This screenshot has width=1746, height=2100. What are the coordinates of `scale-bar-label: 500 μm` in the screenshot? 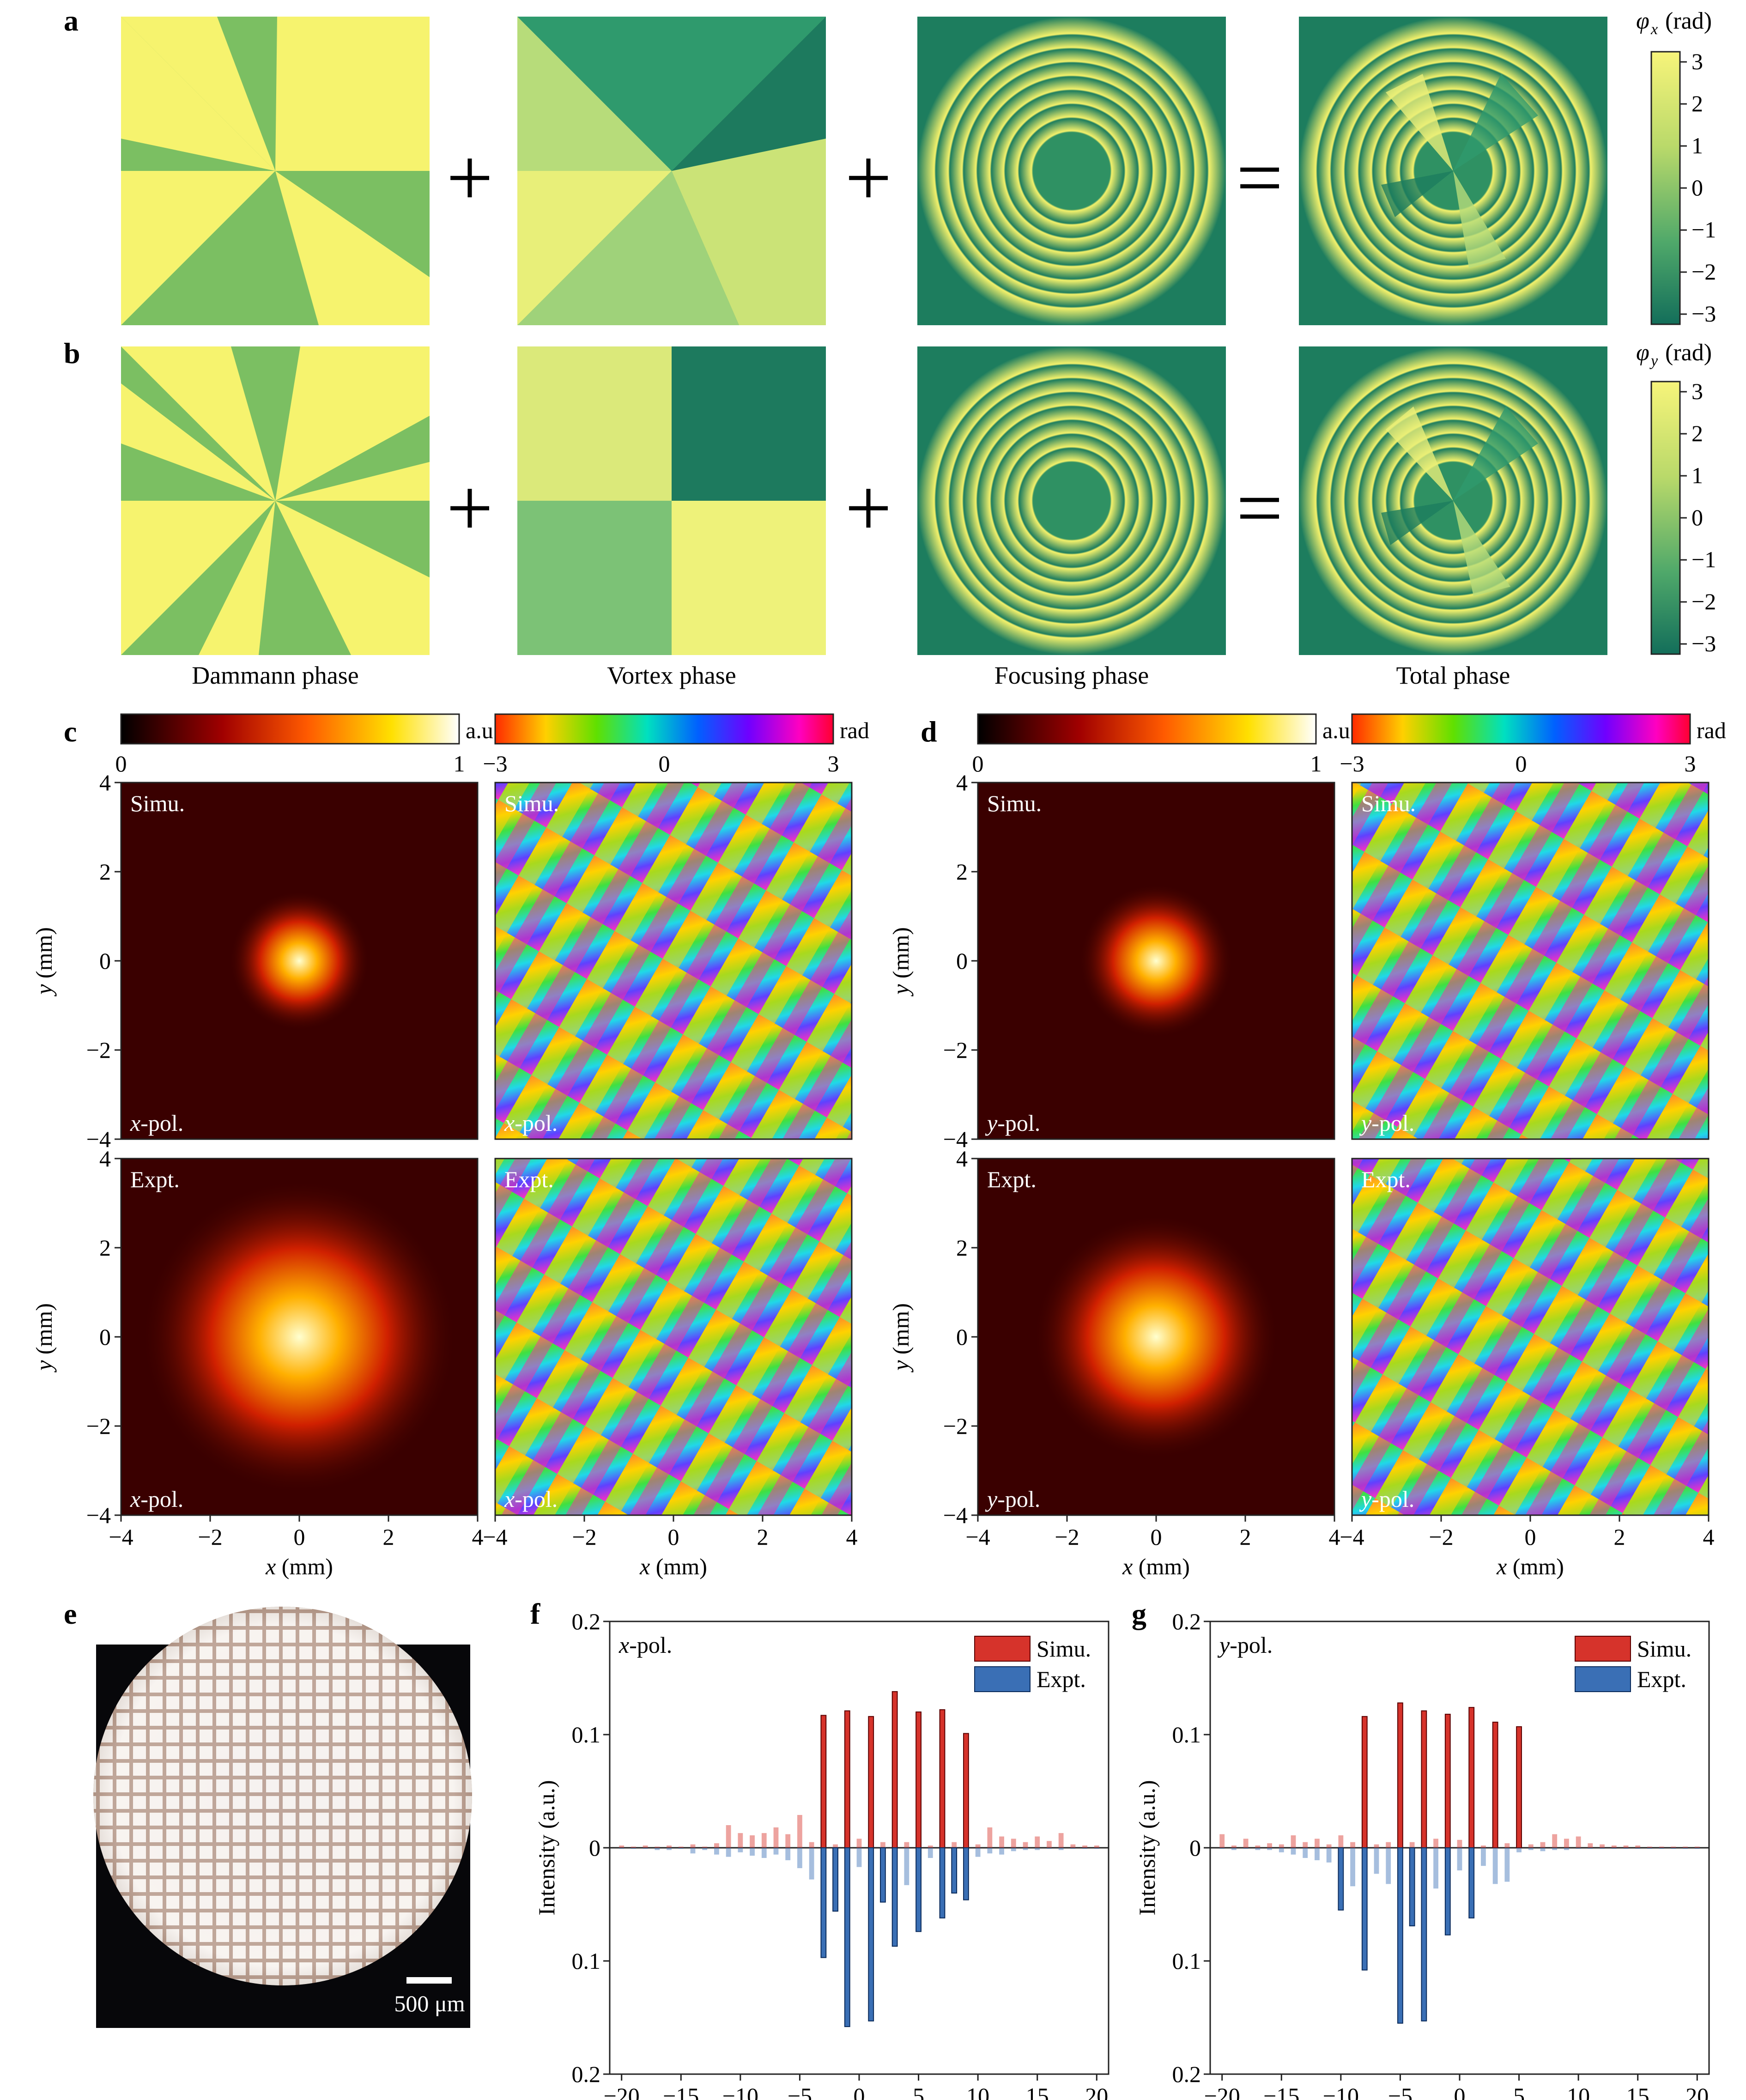 It's located at (429, 2003).